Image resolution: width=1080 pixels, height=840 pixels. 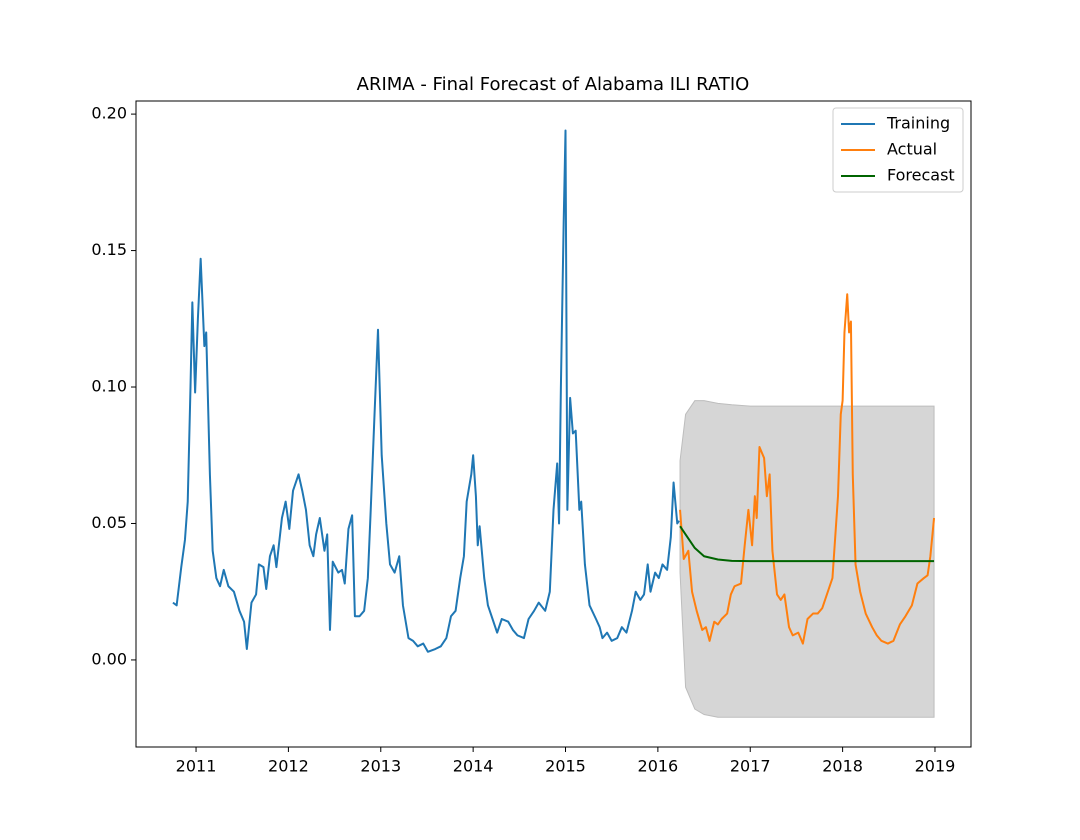 What do you see at coordinates (750, 766) in the screenshot?
I see `x-tick-label: 2017` at bounding box center [750, 766].